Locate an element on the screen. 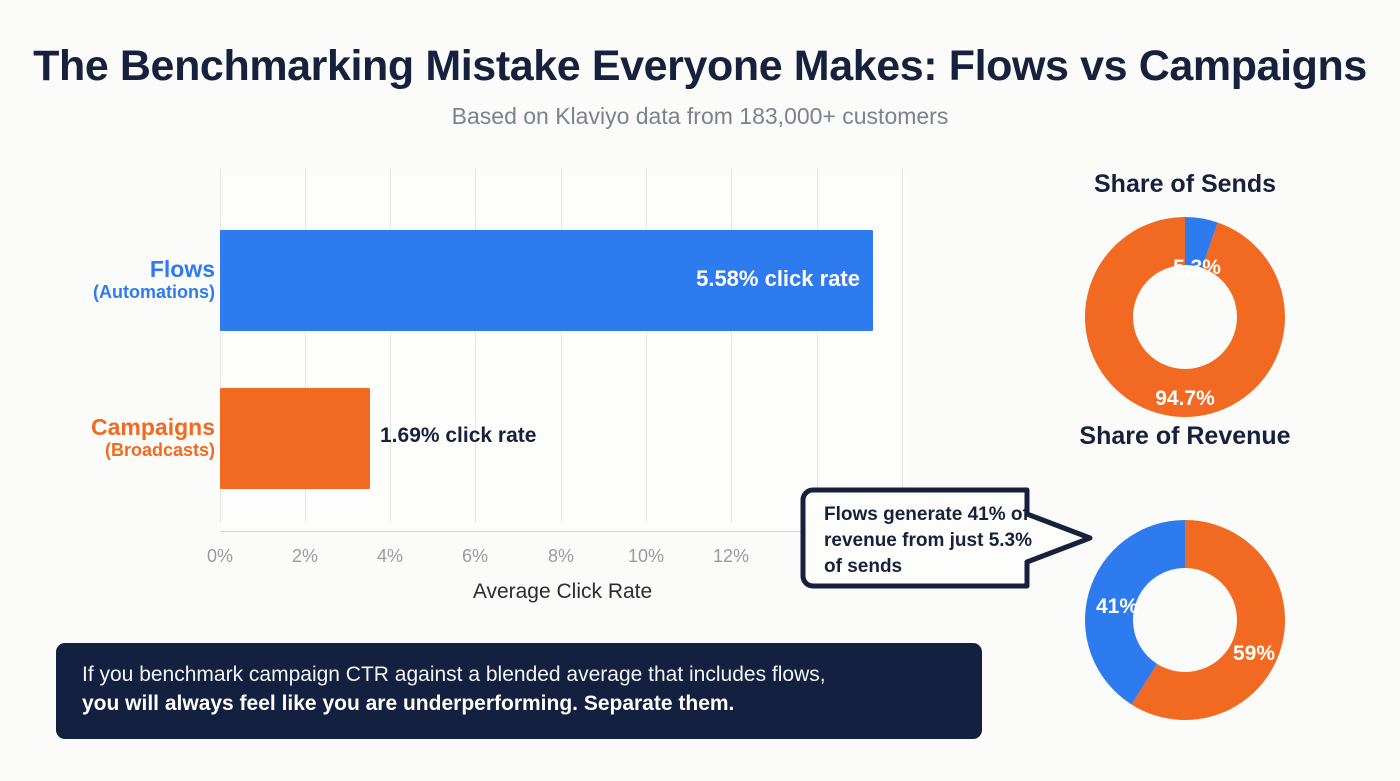 The width and height of the screenshot is (1400, 781). donut-svg-share-of-revenue: 41% 59% is located at coordinates (1185, 620).